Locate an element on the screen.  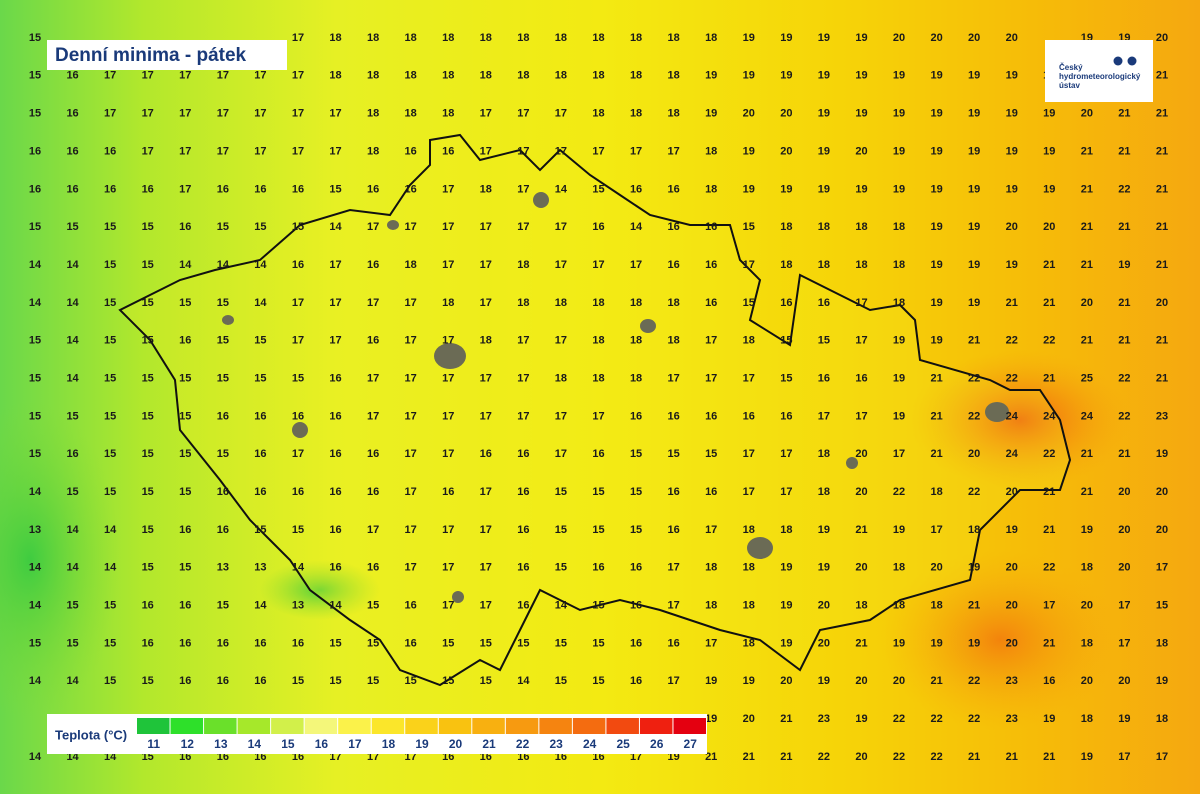
logo-text: hydrometeorologický is located at coordinates (1100, 76).